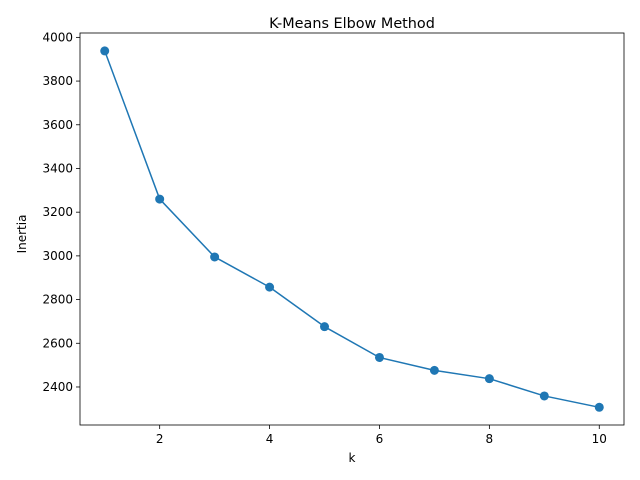 This screenshot has height=480, width=640. Describe the element at coordinates (160, 439) in the screenshot. I see `x-tick-label: 2` at that location.